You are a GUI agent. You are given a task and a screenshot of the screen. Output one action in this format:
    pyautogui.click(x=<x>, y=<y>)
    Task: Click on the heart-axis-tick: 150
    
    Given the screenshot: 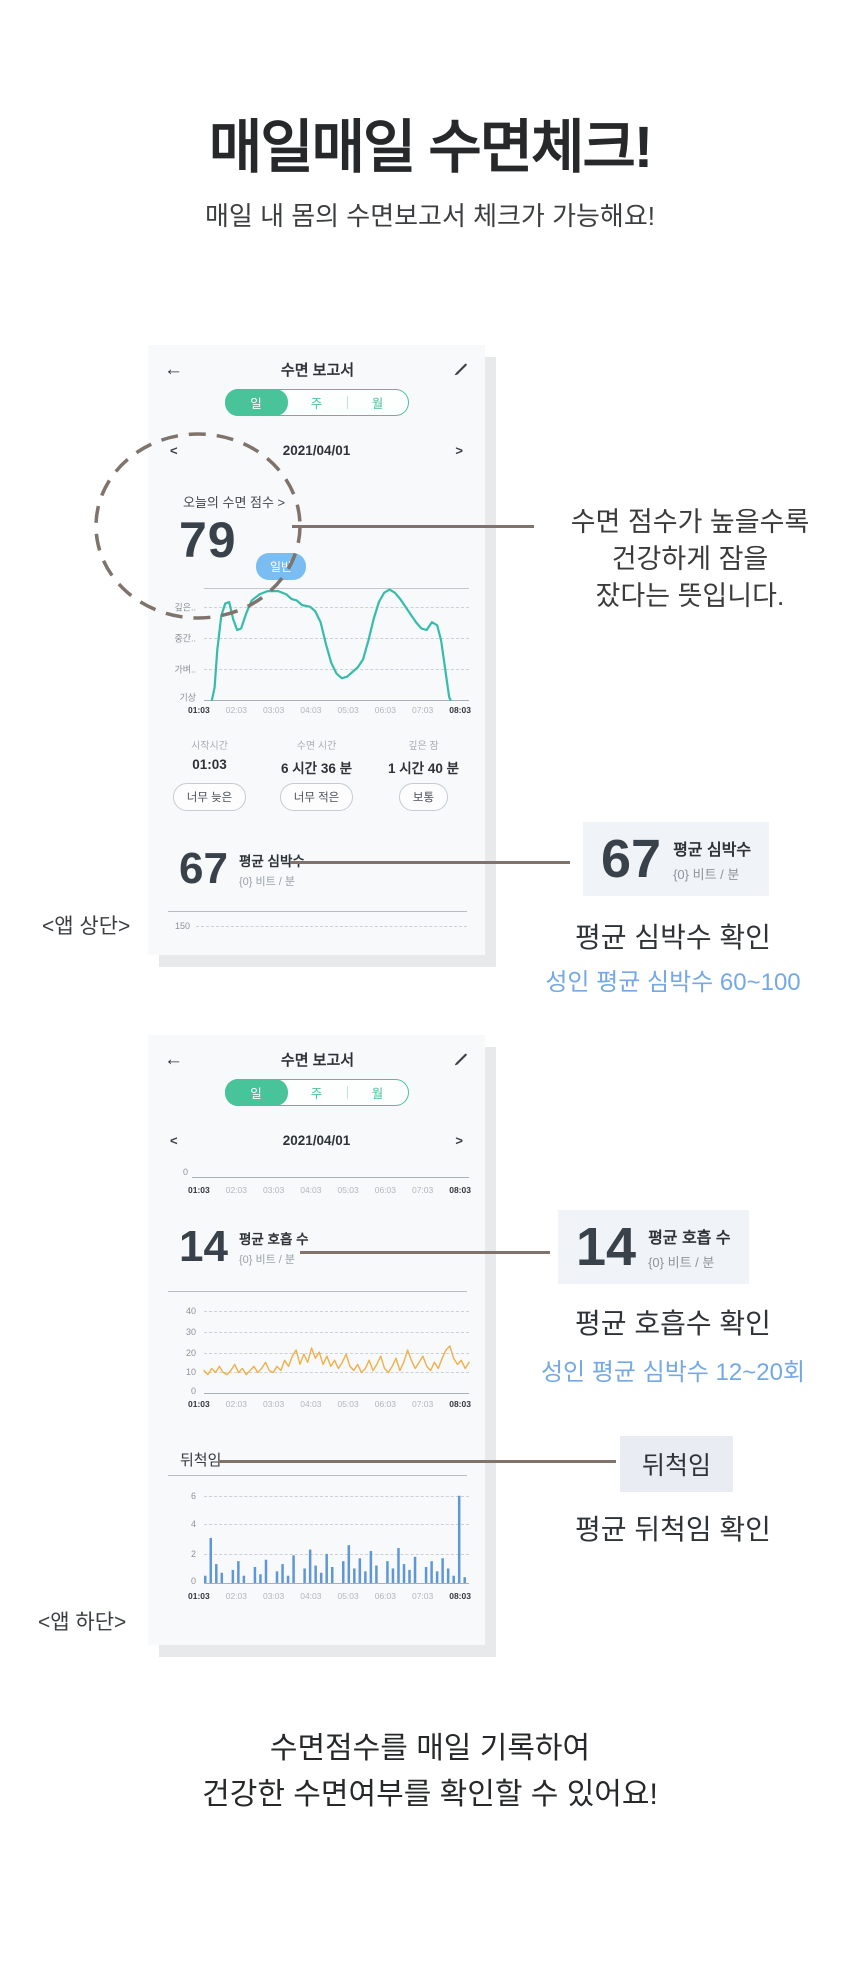 What is the action you would take?
    pyautogui.click(x=182, y=926)
    